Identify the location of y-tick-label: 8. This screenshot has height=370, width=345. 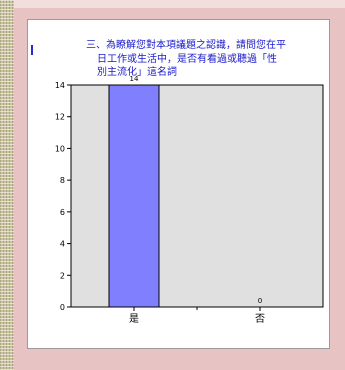
(62, 180).